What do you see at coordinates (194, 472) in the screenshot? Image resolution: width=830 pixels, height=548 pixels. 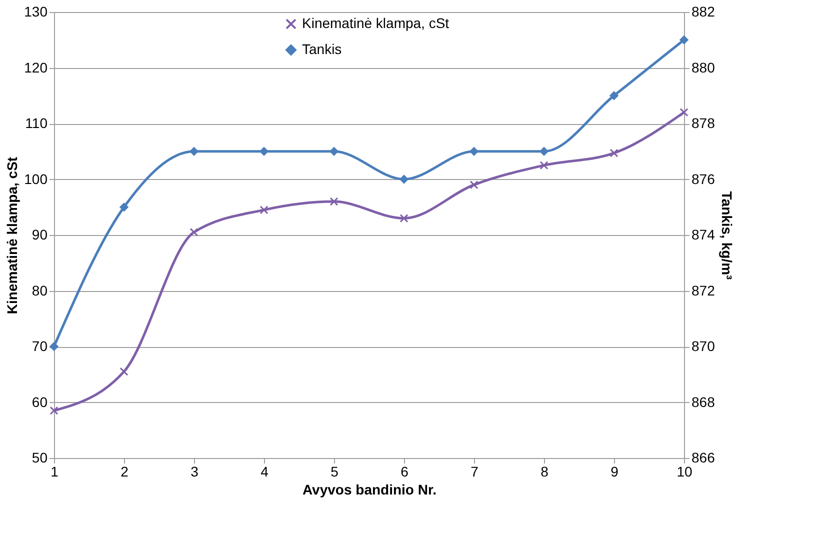 I see `x-tick-label: 3` at bounding box center [194, 472].